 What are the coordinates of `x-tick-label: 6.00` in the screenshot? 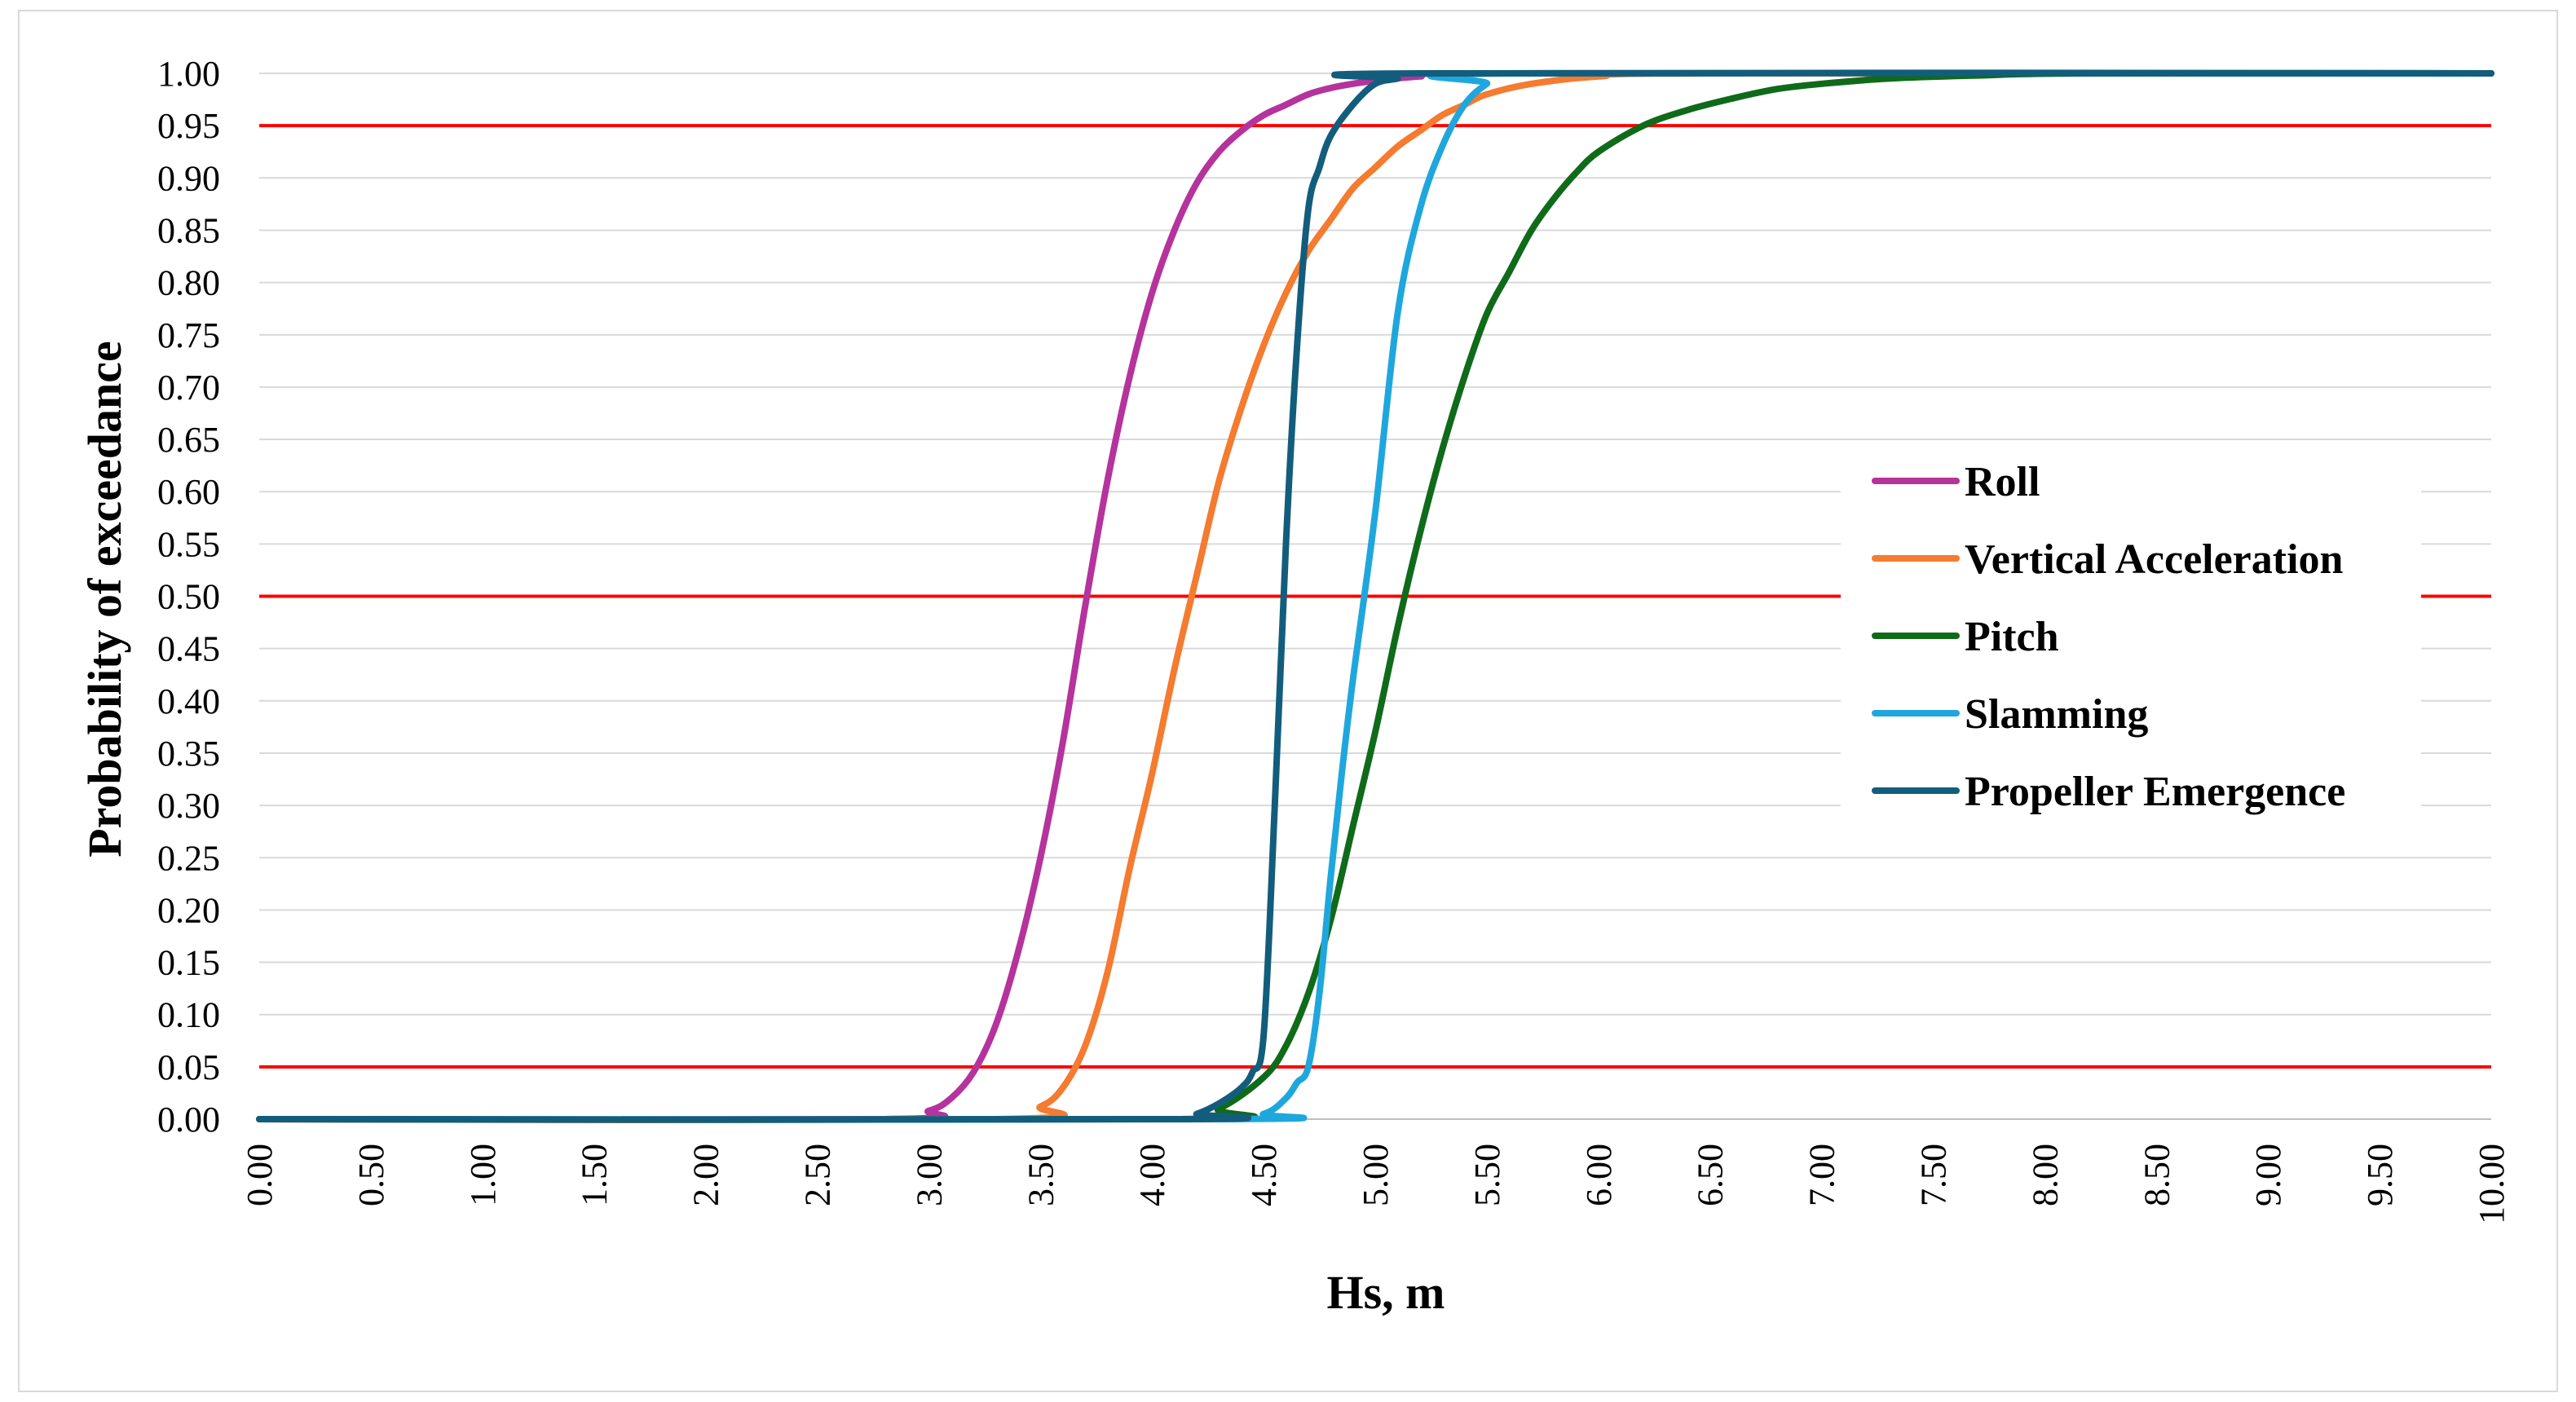 It's located at (1599, 1175).